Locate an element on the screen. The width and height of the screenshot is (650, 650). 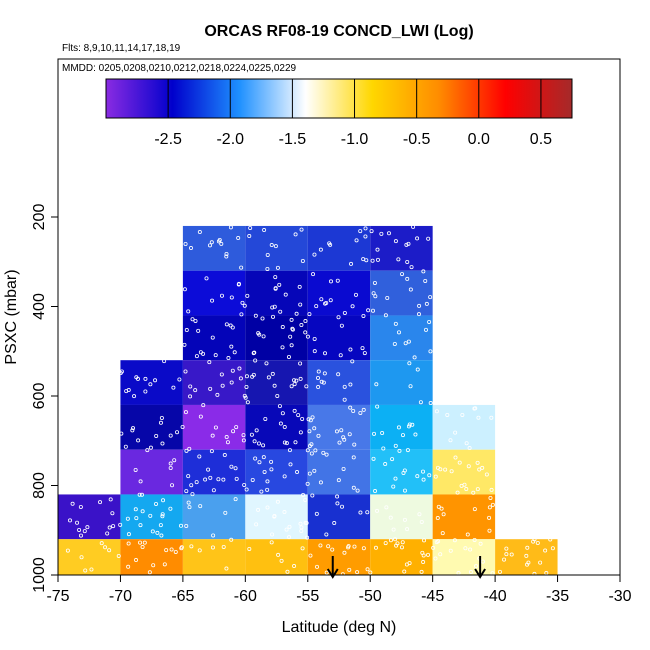
colorbar-gradient is located at coordinates (339, 98).